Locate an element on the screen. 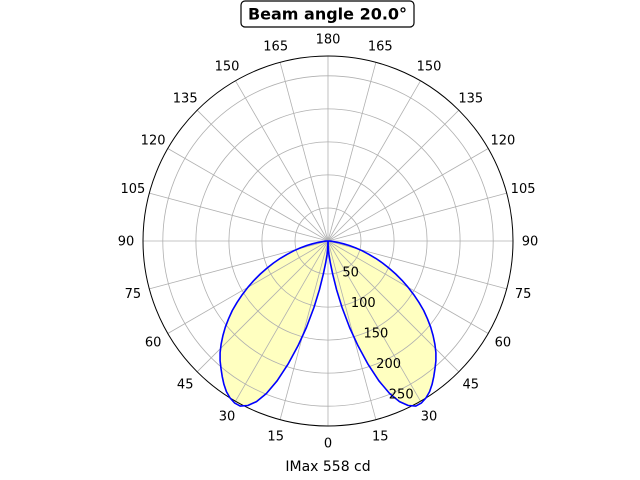 This screenshot has width=640, height=480. radial-tick-labels: 50 100 150 200 250 is located at coordinates (377, 334).